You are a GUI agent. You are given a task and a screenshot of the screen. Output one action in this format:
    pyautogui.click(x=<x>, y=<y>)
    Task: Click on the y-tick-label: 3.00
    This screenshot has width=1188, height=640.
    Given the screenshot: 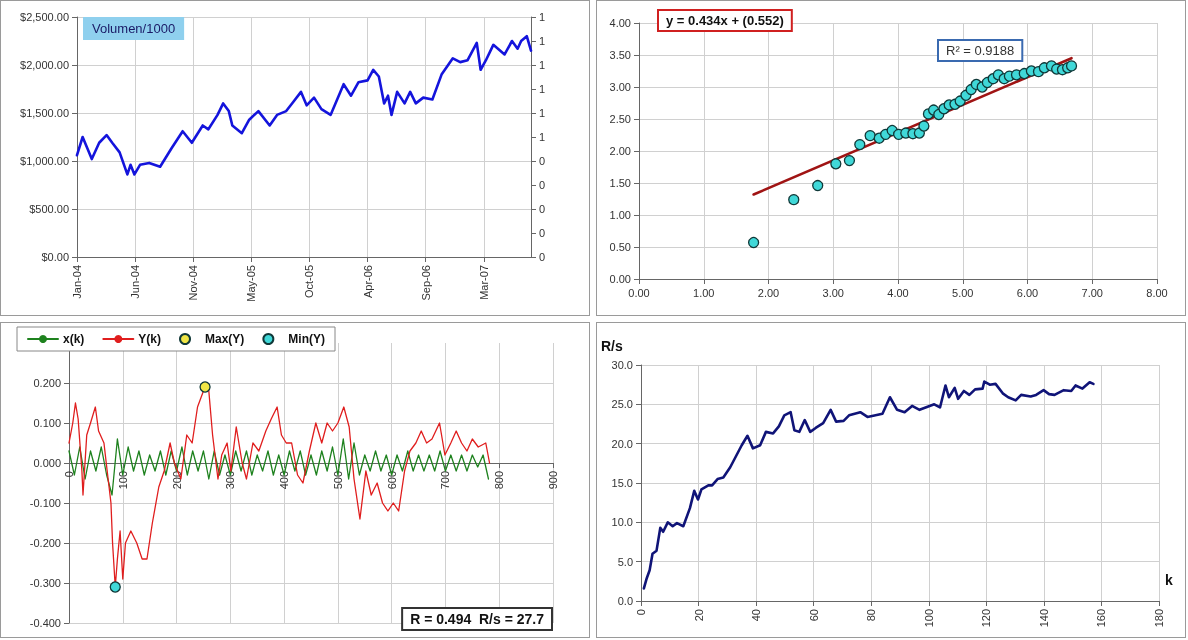 What is the action you would take?
    pyautogui.click(x=620, y=87)
    